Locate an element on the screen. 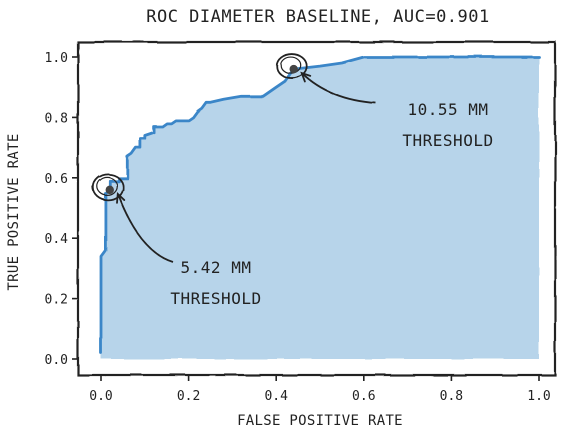 This screenshot has height=433, width=562. annotation-label: 5.42 MM is located at coordinates (216, 267).